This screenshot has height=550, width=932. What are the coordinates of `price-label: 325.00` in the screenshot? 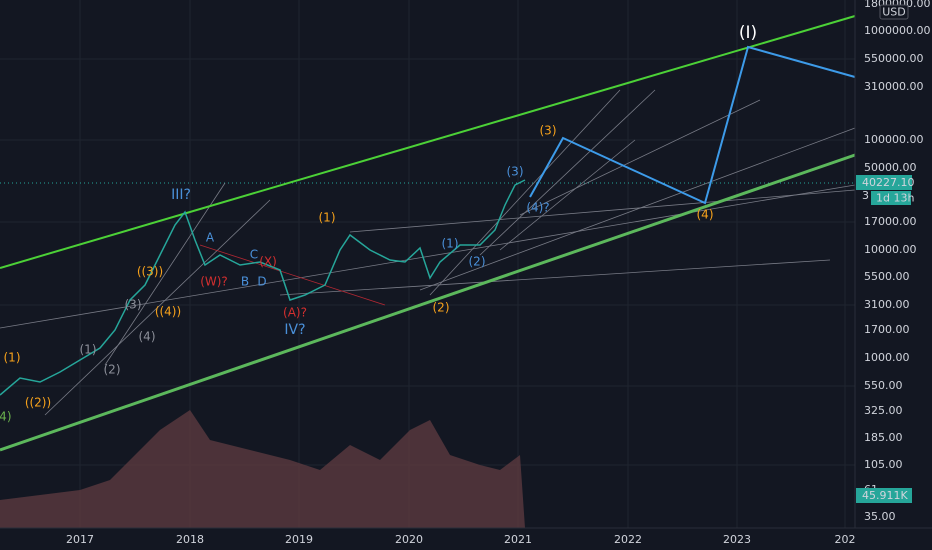 It's located at (883, 410).